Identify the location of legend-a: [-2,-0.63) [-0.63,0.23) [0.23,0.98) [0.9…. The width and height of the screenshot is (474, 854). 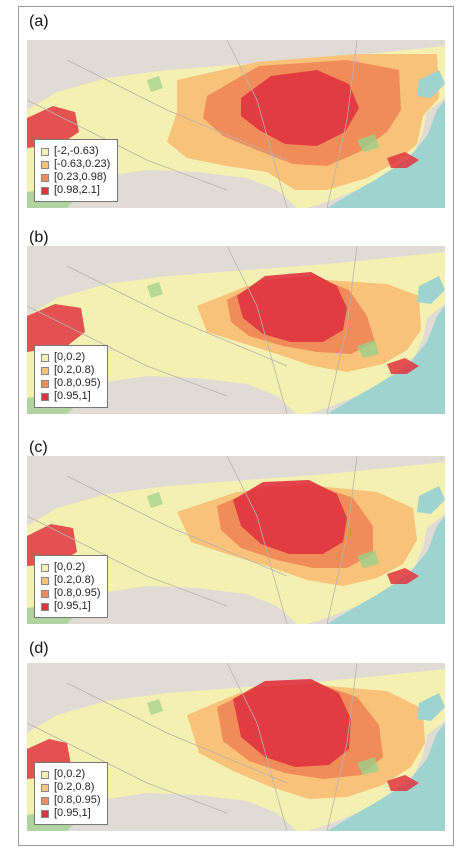
(76, 170).